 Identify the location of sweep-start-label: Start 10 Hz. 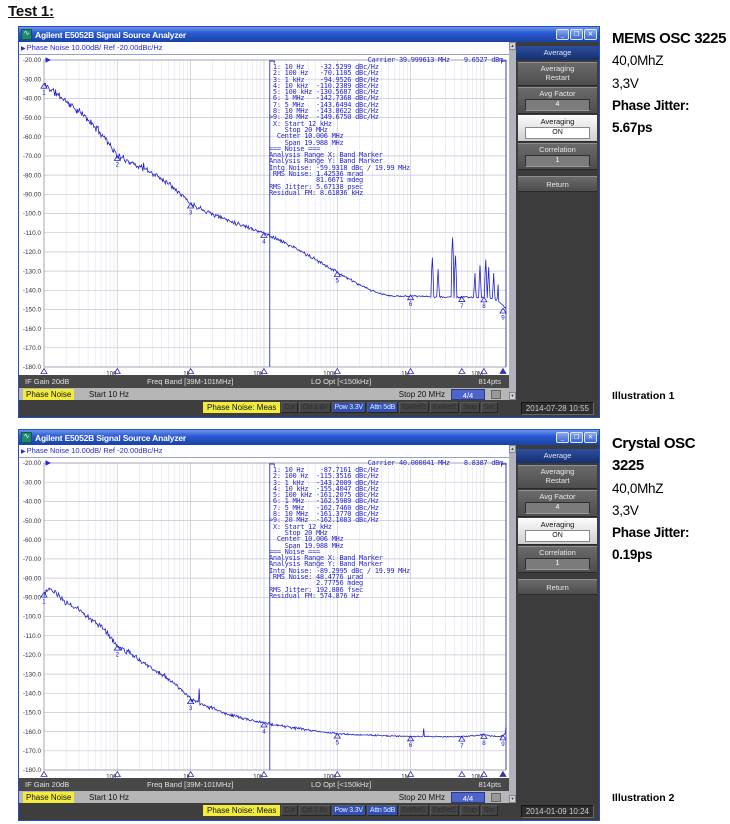
(109, 797).